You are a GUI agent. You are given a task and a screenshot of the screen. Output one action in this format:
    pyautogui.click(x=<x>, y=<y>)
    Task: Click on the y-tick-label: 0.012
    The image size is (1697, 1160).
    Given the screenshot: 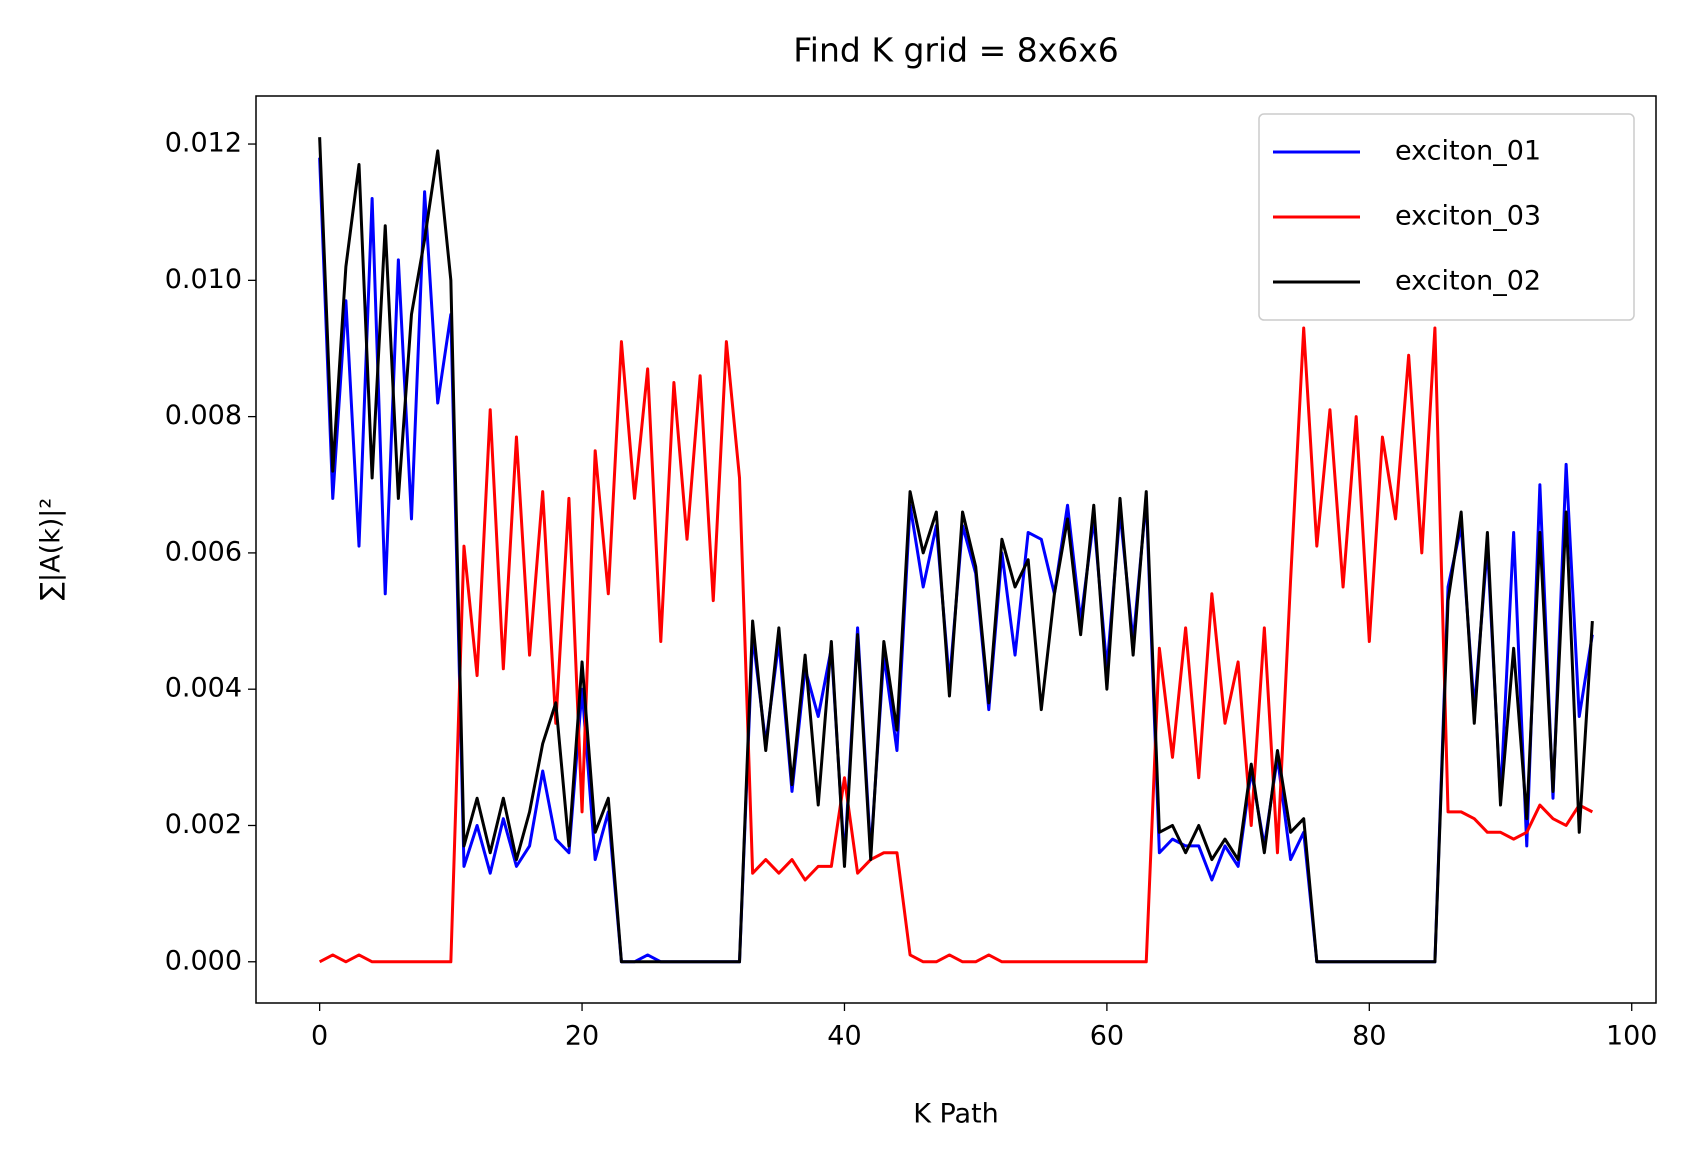 What is the action you would take?
    pyautogui.click(x=203, y=143)
    